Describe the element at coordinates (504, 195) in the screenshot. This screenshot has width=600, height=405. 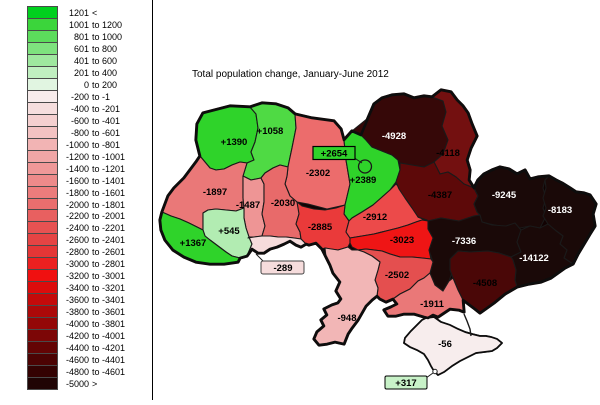
I see `svg-text: -9245` at that location.